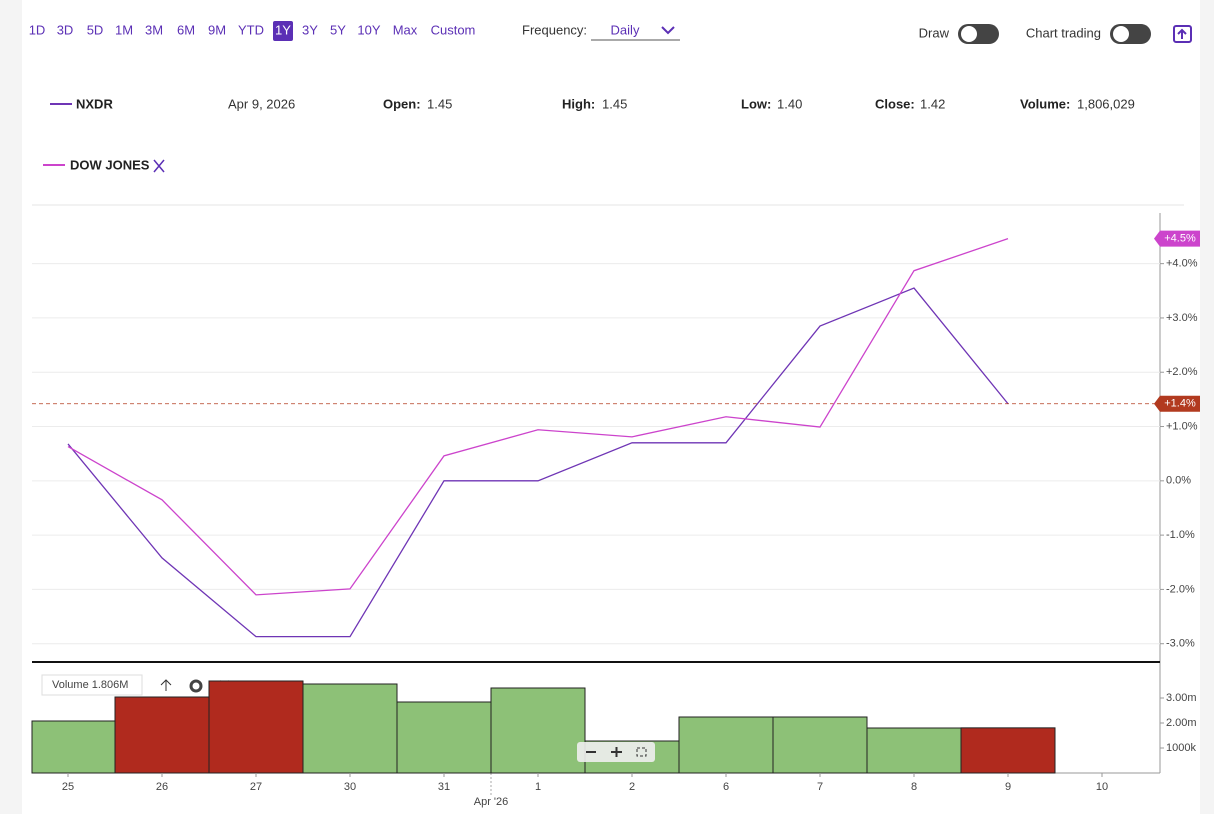 This screenshot has height=814, width=1214. What do you see at coordinates (1181, 748) in the screenshot?
I see `y-tick-label: 1000k` at bounding box center [1181, 748].